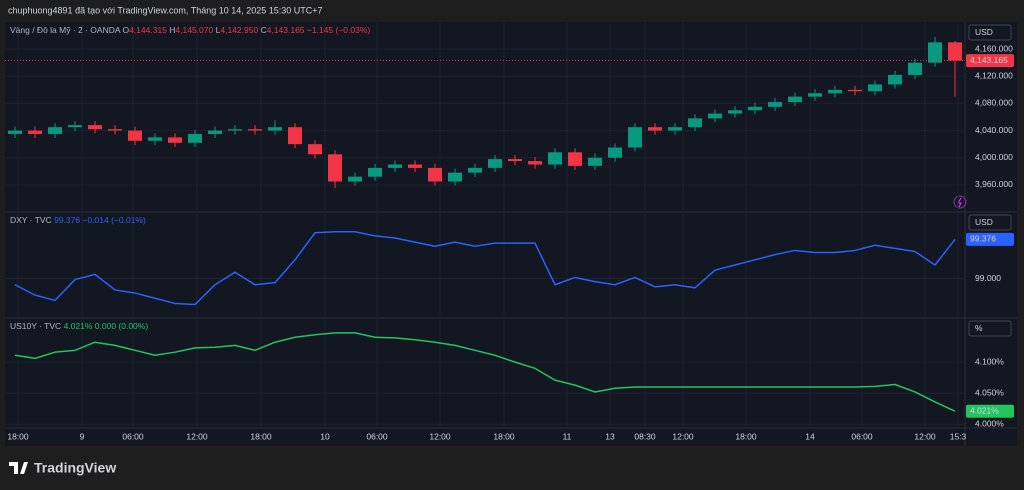  I want to click on legend-value: 4,143.165, so click(286, 30).